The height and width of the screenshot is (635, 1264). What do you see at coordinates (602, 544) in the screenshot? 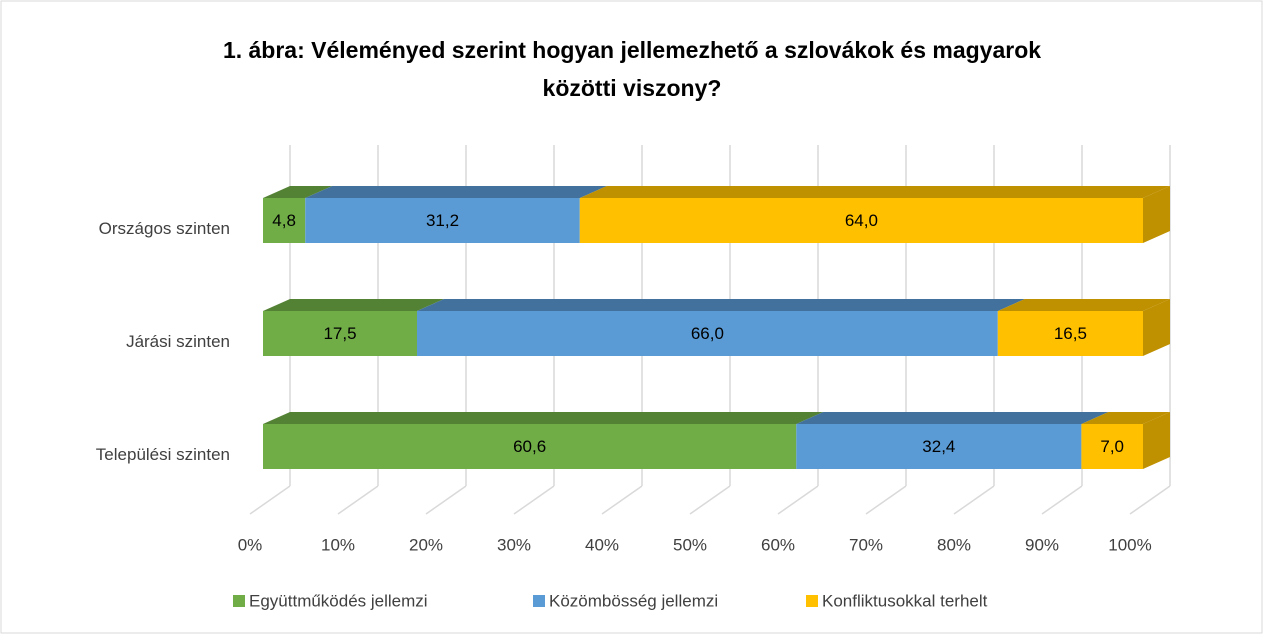
I see `x-tick-label: 40%` at bounding box center [602, 544].